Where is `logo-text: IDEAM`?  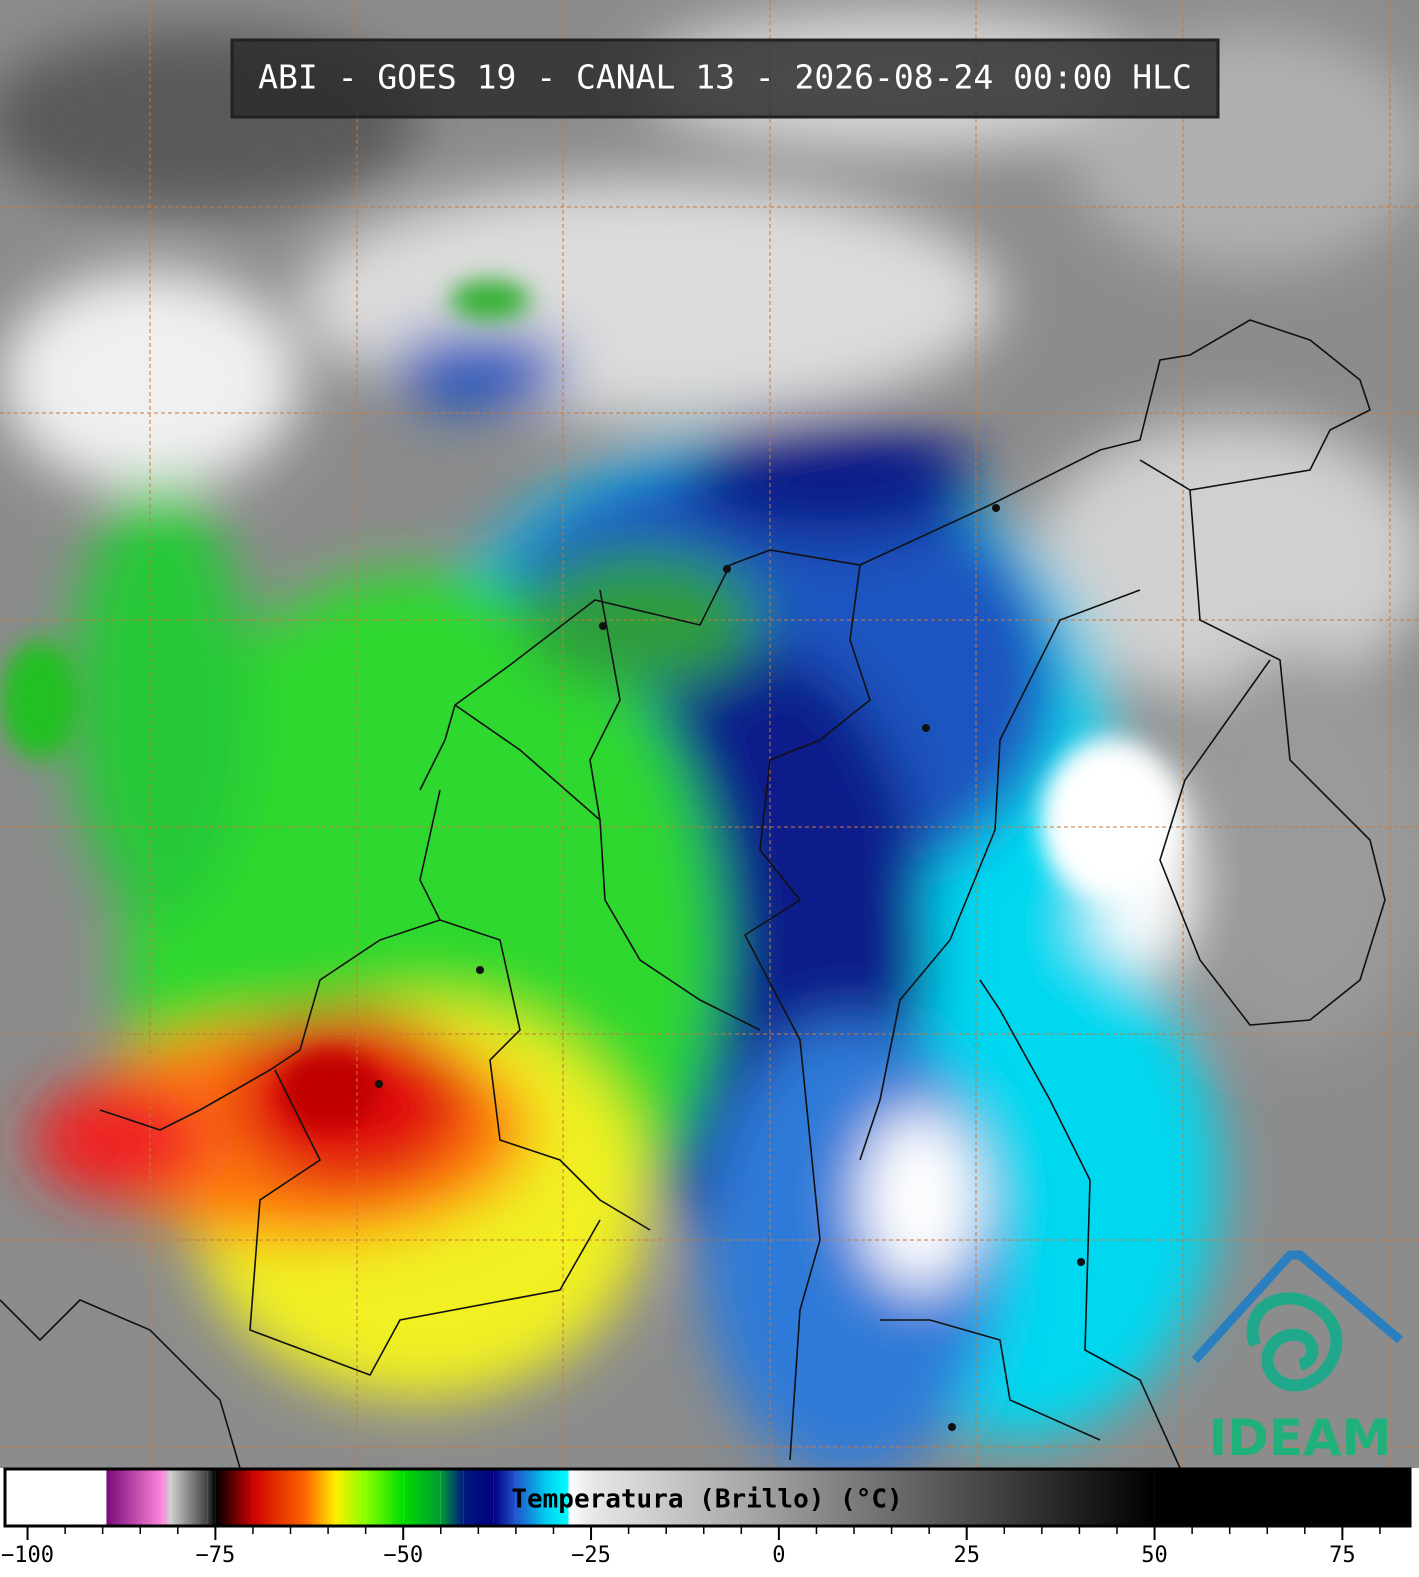 logo-text: IDEAM is located at coordinates (1300, 1438).